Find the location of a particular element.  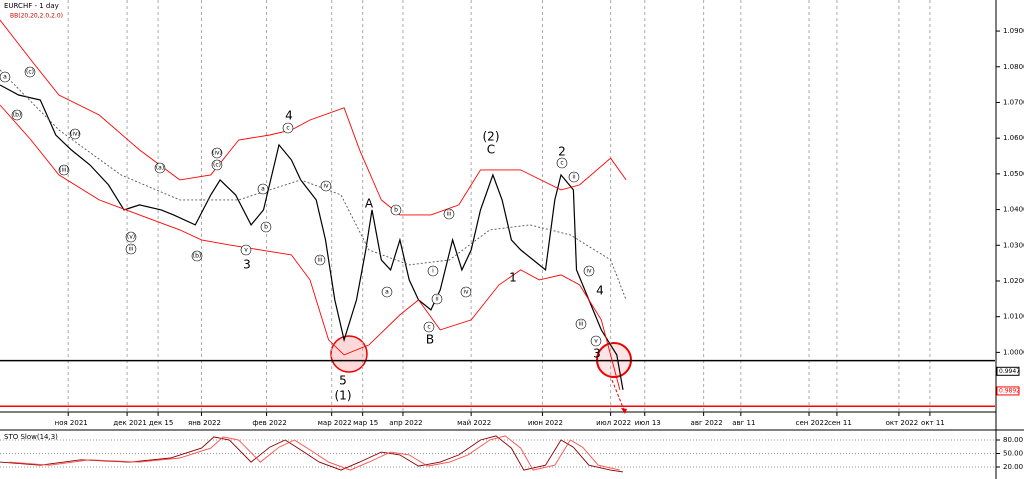

wave-label: i is located at coordinates (433, 271).